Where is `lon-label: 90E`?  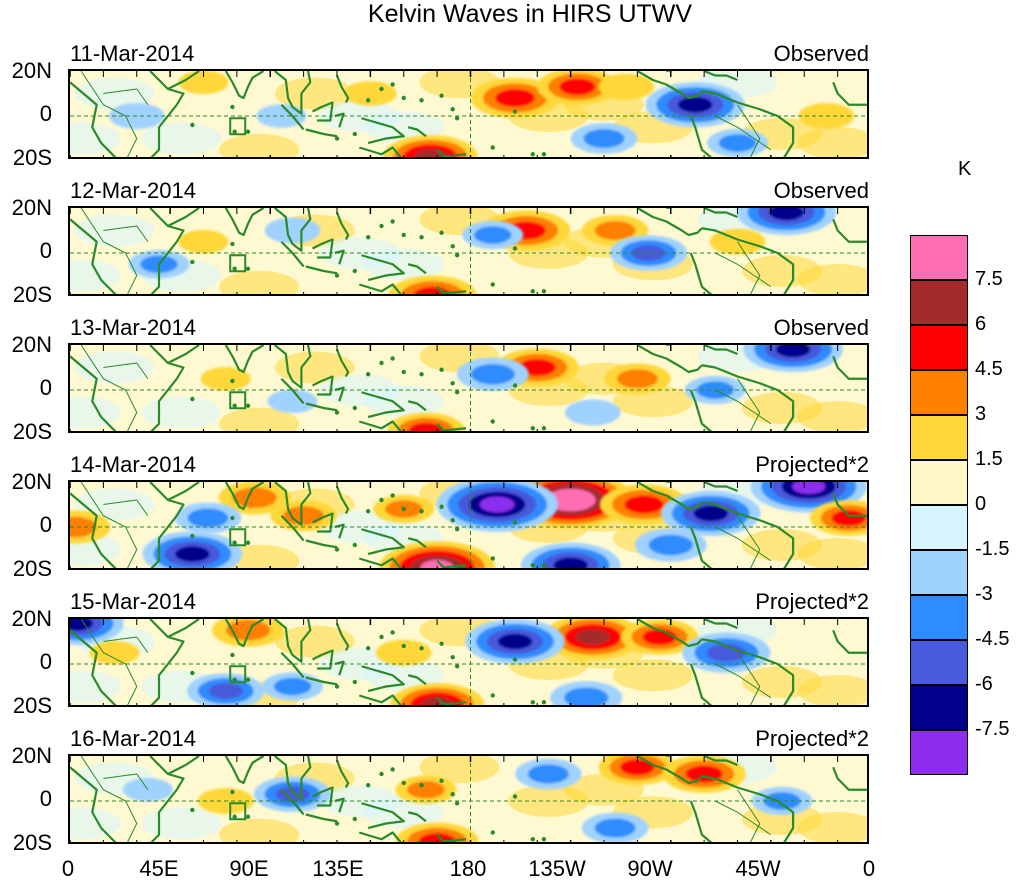 lon-label: 90E is located at coordinates (249, 868).